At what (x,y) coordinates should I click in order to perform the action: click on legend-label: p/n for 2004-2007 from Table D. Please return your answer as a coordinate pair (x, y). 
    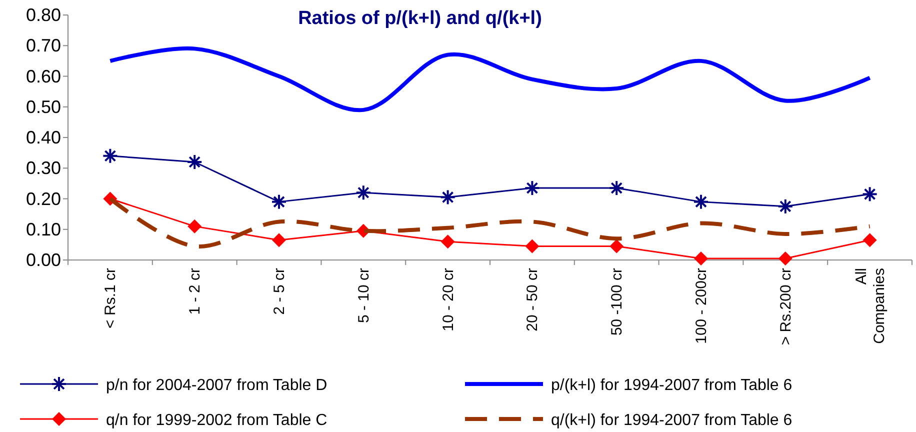
    Looking at the image, I should click on (217, 385).